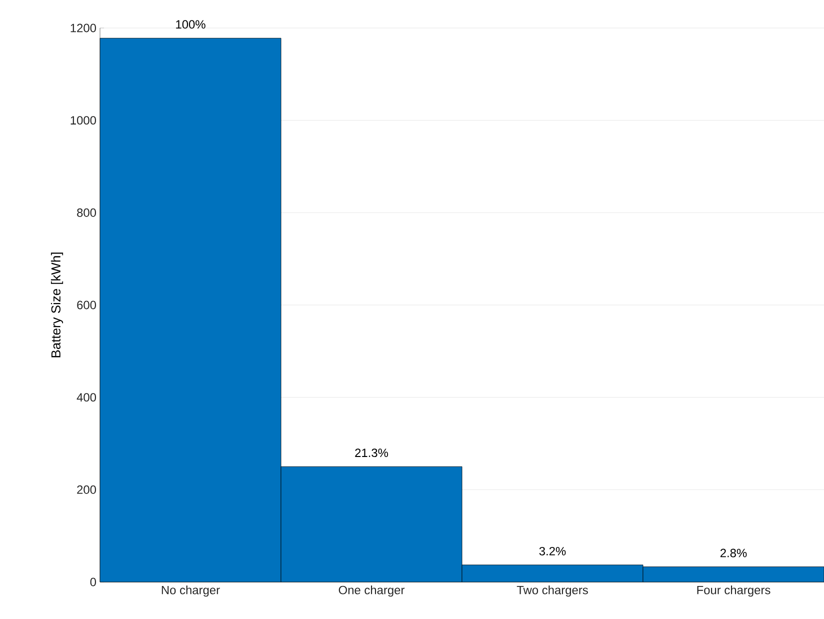  What do you see at coordinates (93, 582) in the screenshot?
I see `y-tick-label: 0` at bounding box center [93, 582].